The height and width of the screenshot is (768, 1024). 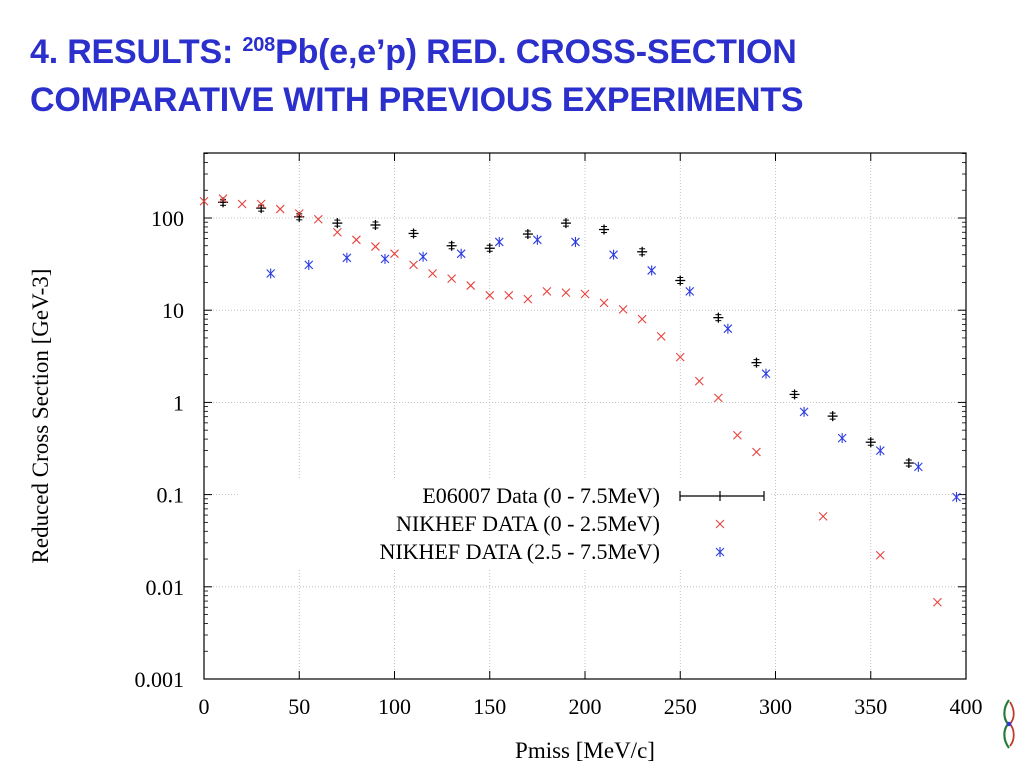 I want to click on y-axis-label: Reduced Cross Section [GeV-3], so click(x=40, y=416).